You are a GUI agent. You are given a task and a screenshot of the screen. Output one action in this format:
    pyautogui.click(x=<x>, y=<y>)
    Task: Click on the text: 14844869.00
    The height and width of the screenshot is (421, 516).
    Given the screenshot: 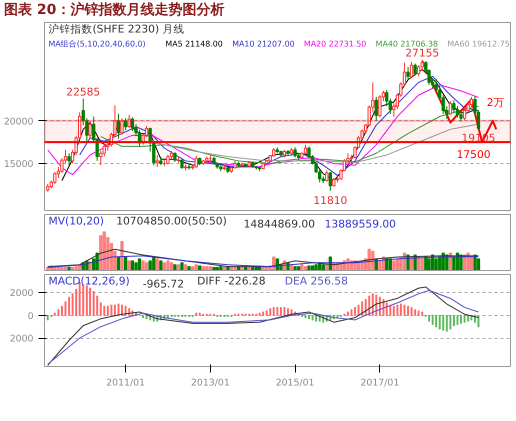 What is the action you would take?
    pyautogui.click(x=280, y=224)
    